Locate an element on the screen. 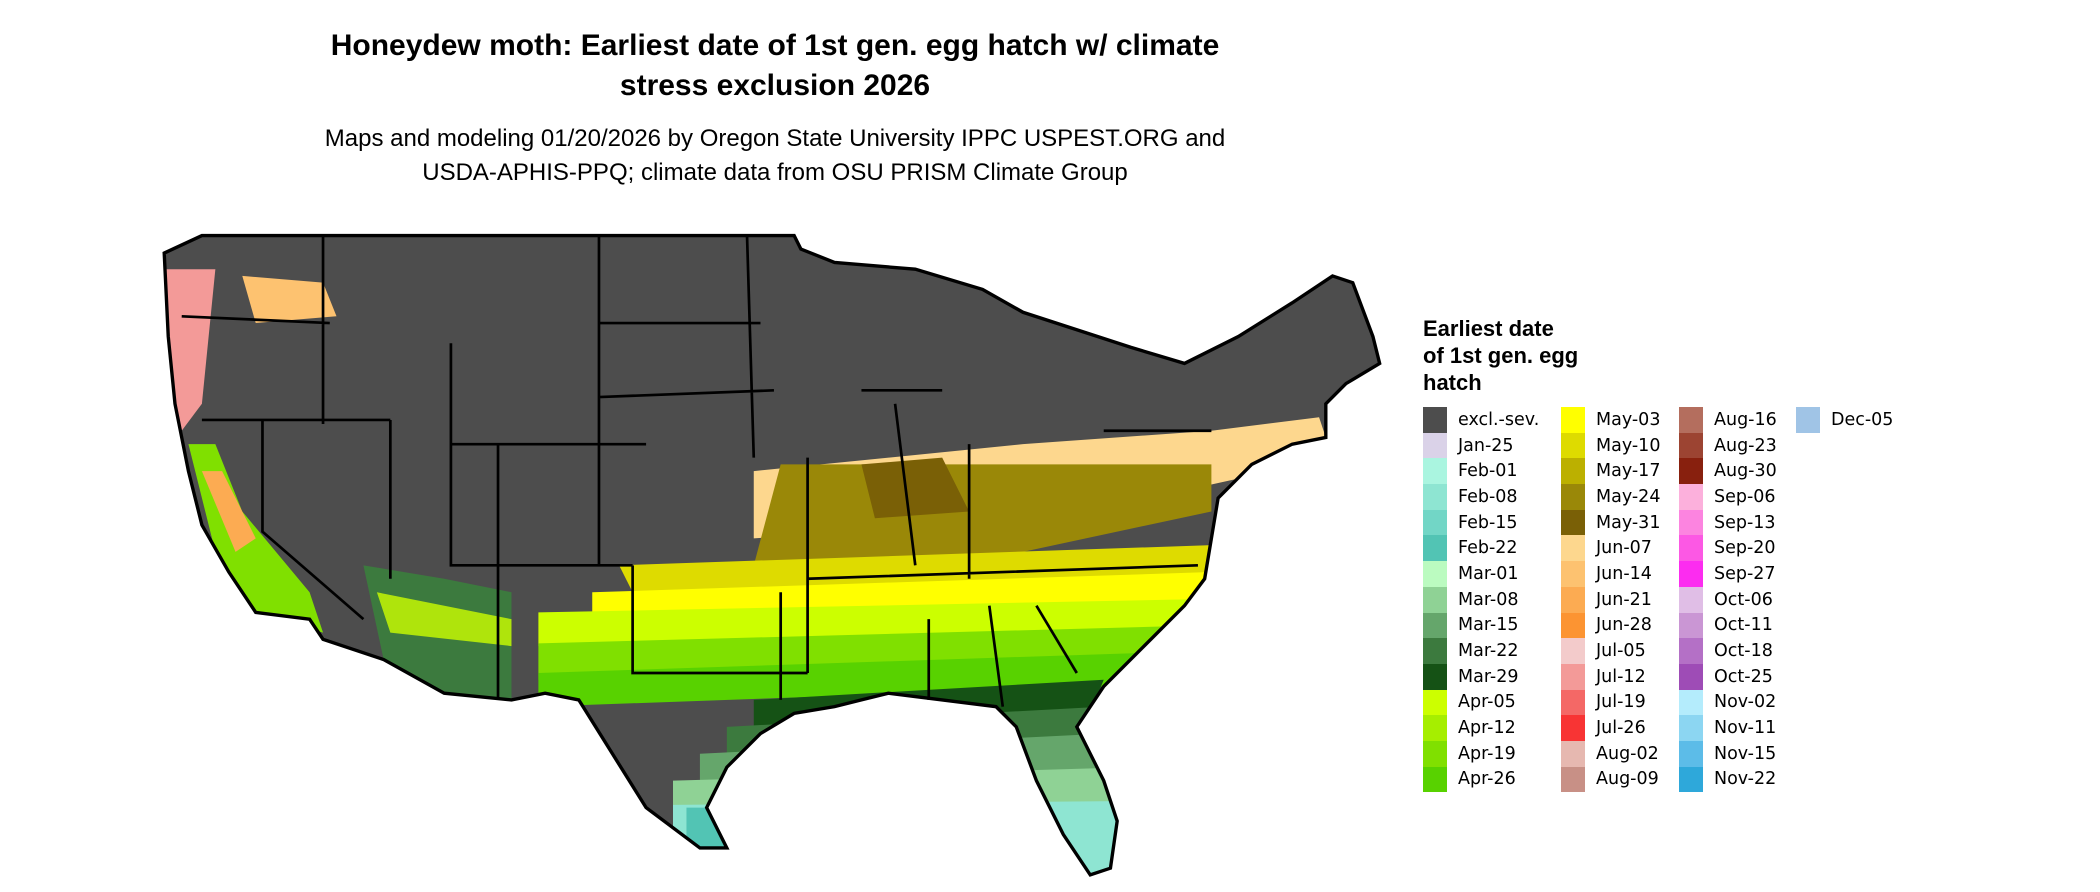  legend-item: Apr-05 is located at coordinates (1481, 702).